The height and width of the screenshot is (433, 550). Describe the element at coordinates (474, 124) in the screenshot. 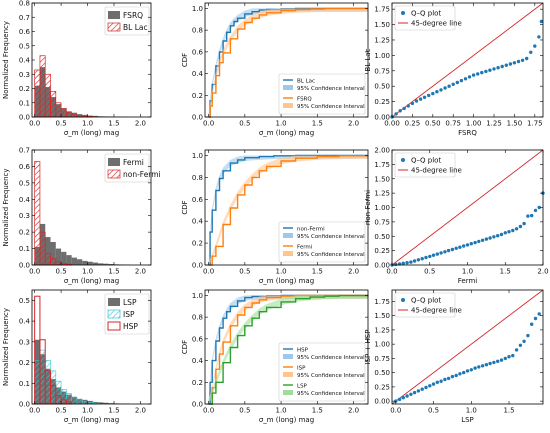

I see `x-tick-label-4: 1.00` at that location.